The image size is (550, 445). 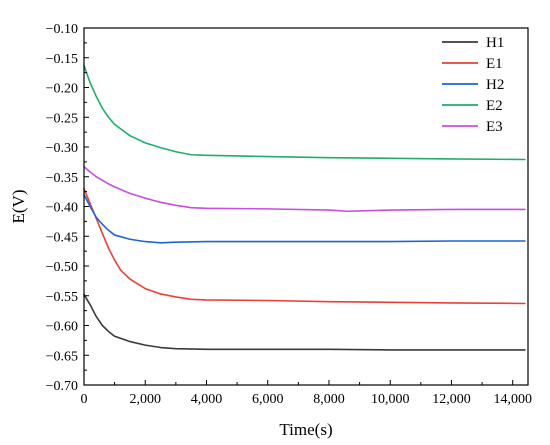 What do you see at coordinates (329, 399) in the screenshot?
I see `x-tick-label: 8,000` at bounding box center [329, 399].